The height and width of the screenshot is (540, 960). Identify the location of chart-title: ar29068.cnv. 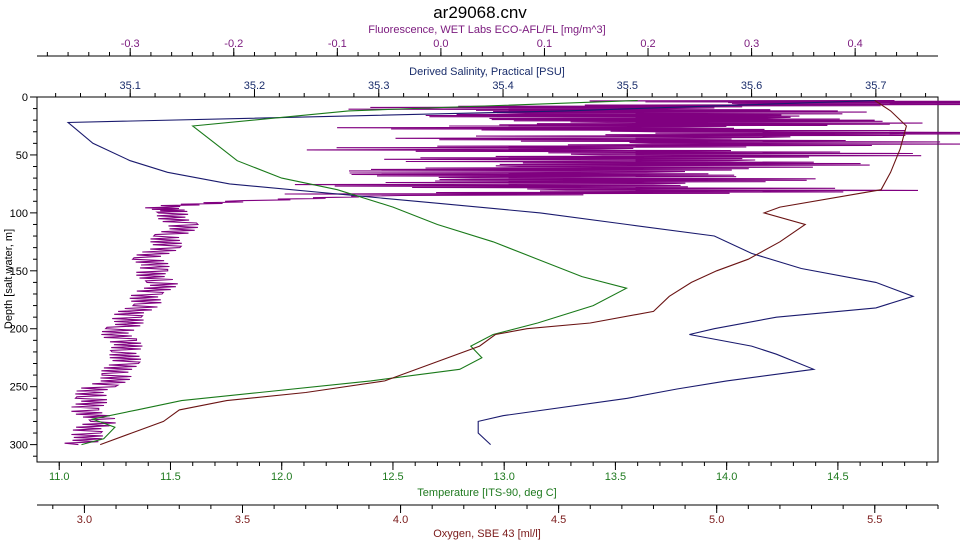
(480, 12).